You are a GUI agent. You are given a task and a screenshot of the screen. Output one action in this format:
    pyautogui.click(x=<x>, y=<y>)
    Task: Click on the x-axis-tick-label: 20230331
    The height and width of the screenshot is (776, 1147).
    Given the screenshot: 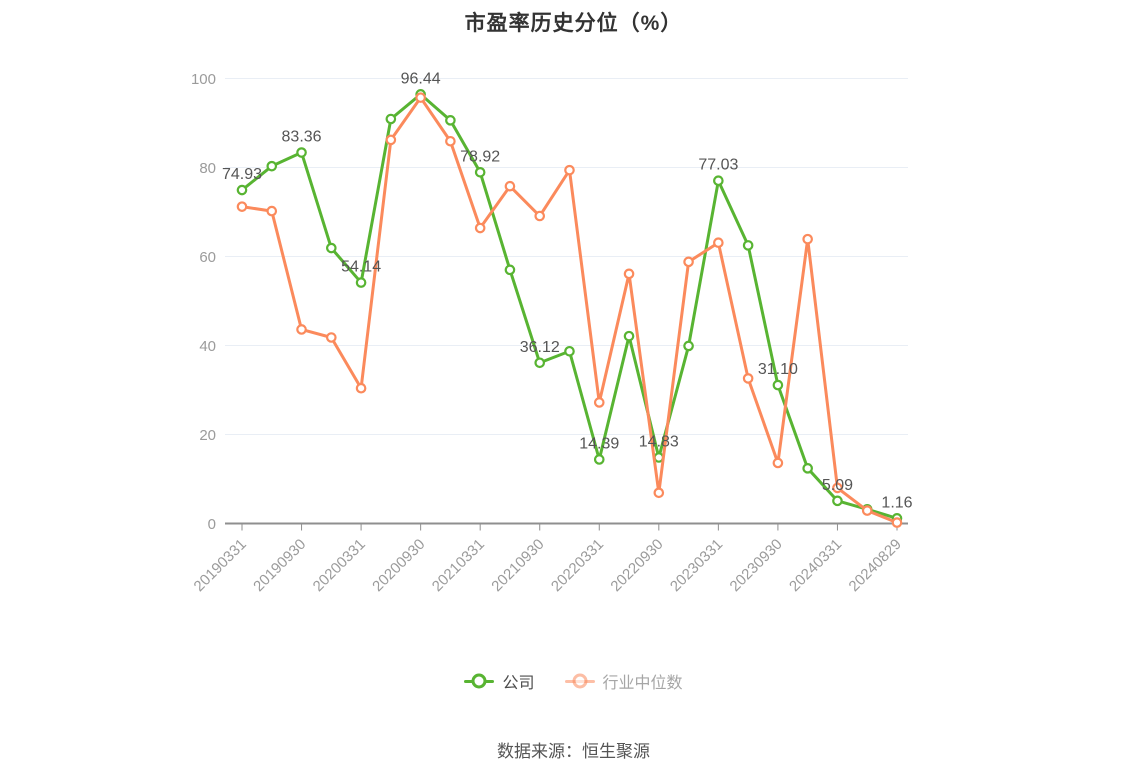 What is the action you would take?
    pyautogui.click(x=696, y=565)
    